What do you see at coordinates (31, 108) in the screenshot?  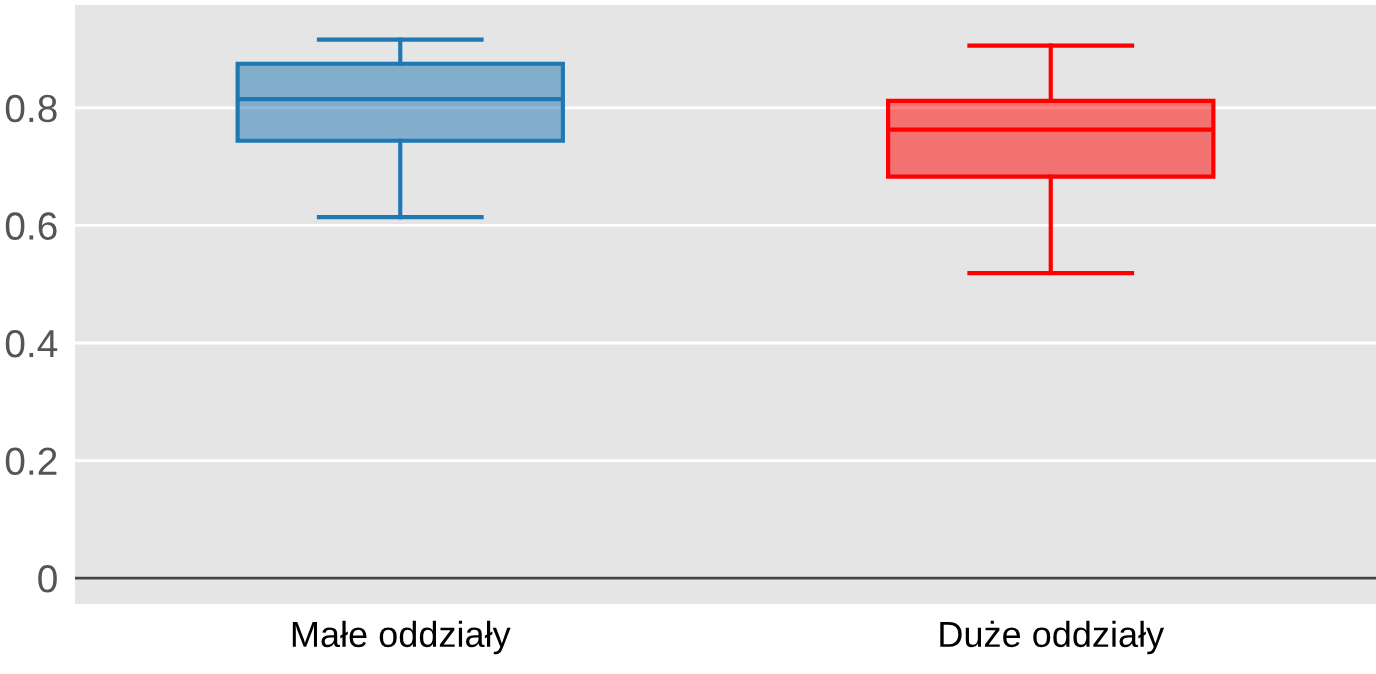 I see `y-tick-label: 0.8` at bounding box center [31, 108].